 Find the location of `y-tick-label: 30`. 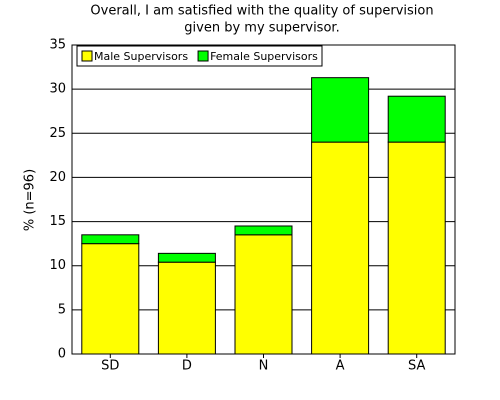

y-tick-label: 30 is located at coordinates (57, 89).